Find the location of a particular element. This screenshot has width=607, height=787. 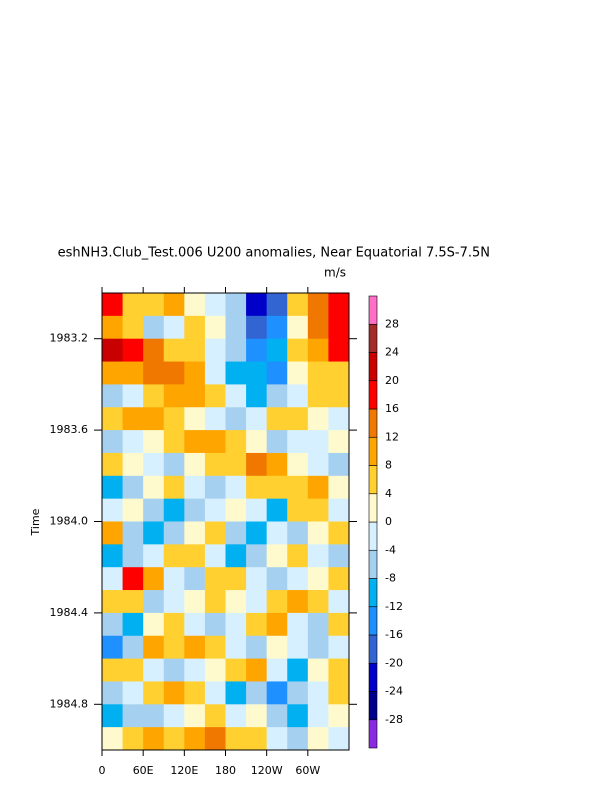

y-axis-label: Time is located at coordinates (35, 522).